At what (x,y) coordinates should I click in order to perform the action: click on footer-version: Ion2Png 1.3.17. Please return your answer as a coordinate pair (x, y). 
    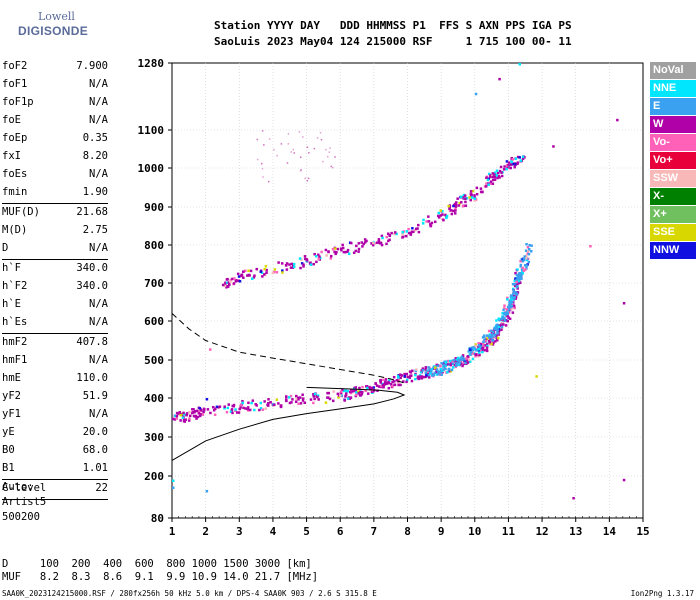
    Looking at the image, I should click on (662, 593).